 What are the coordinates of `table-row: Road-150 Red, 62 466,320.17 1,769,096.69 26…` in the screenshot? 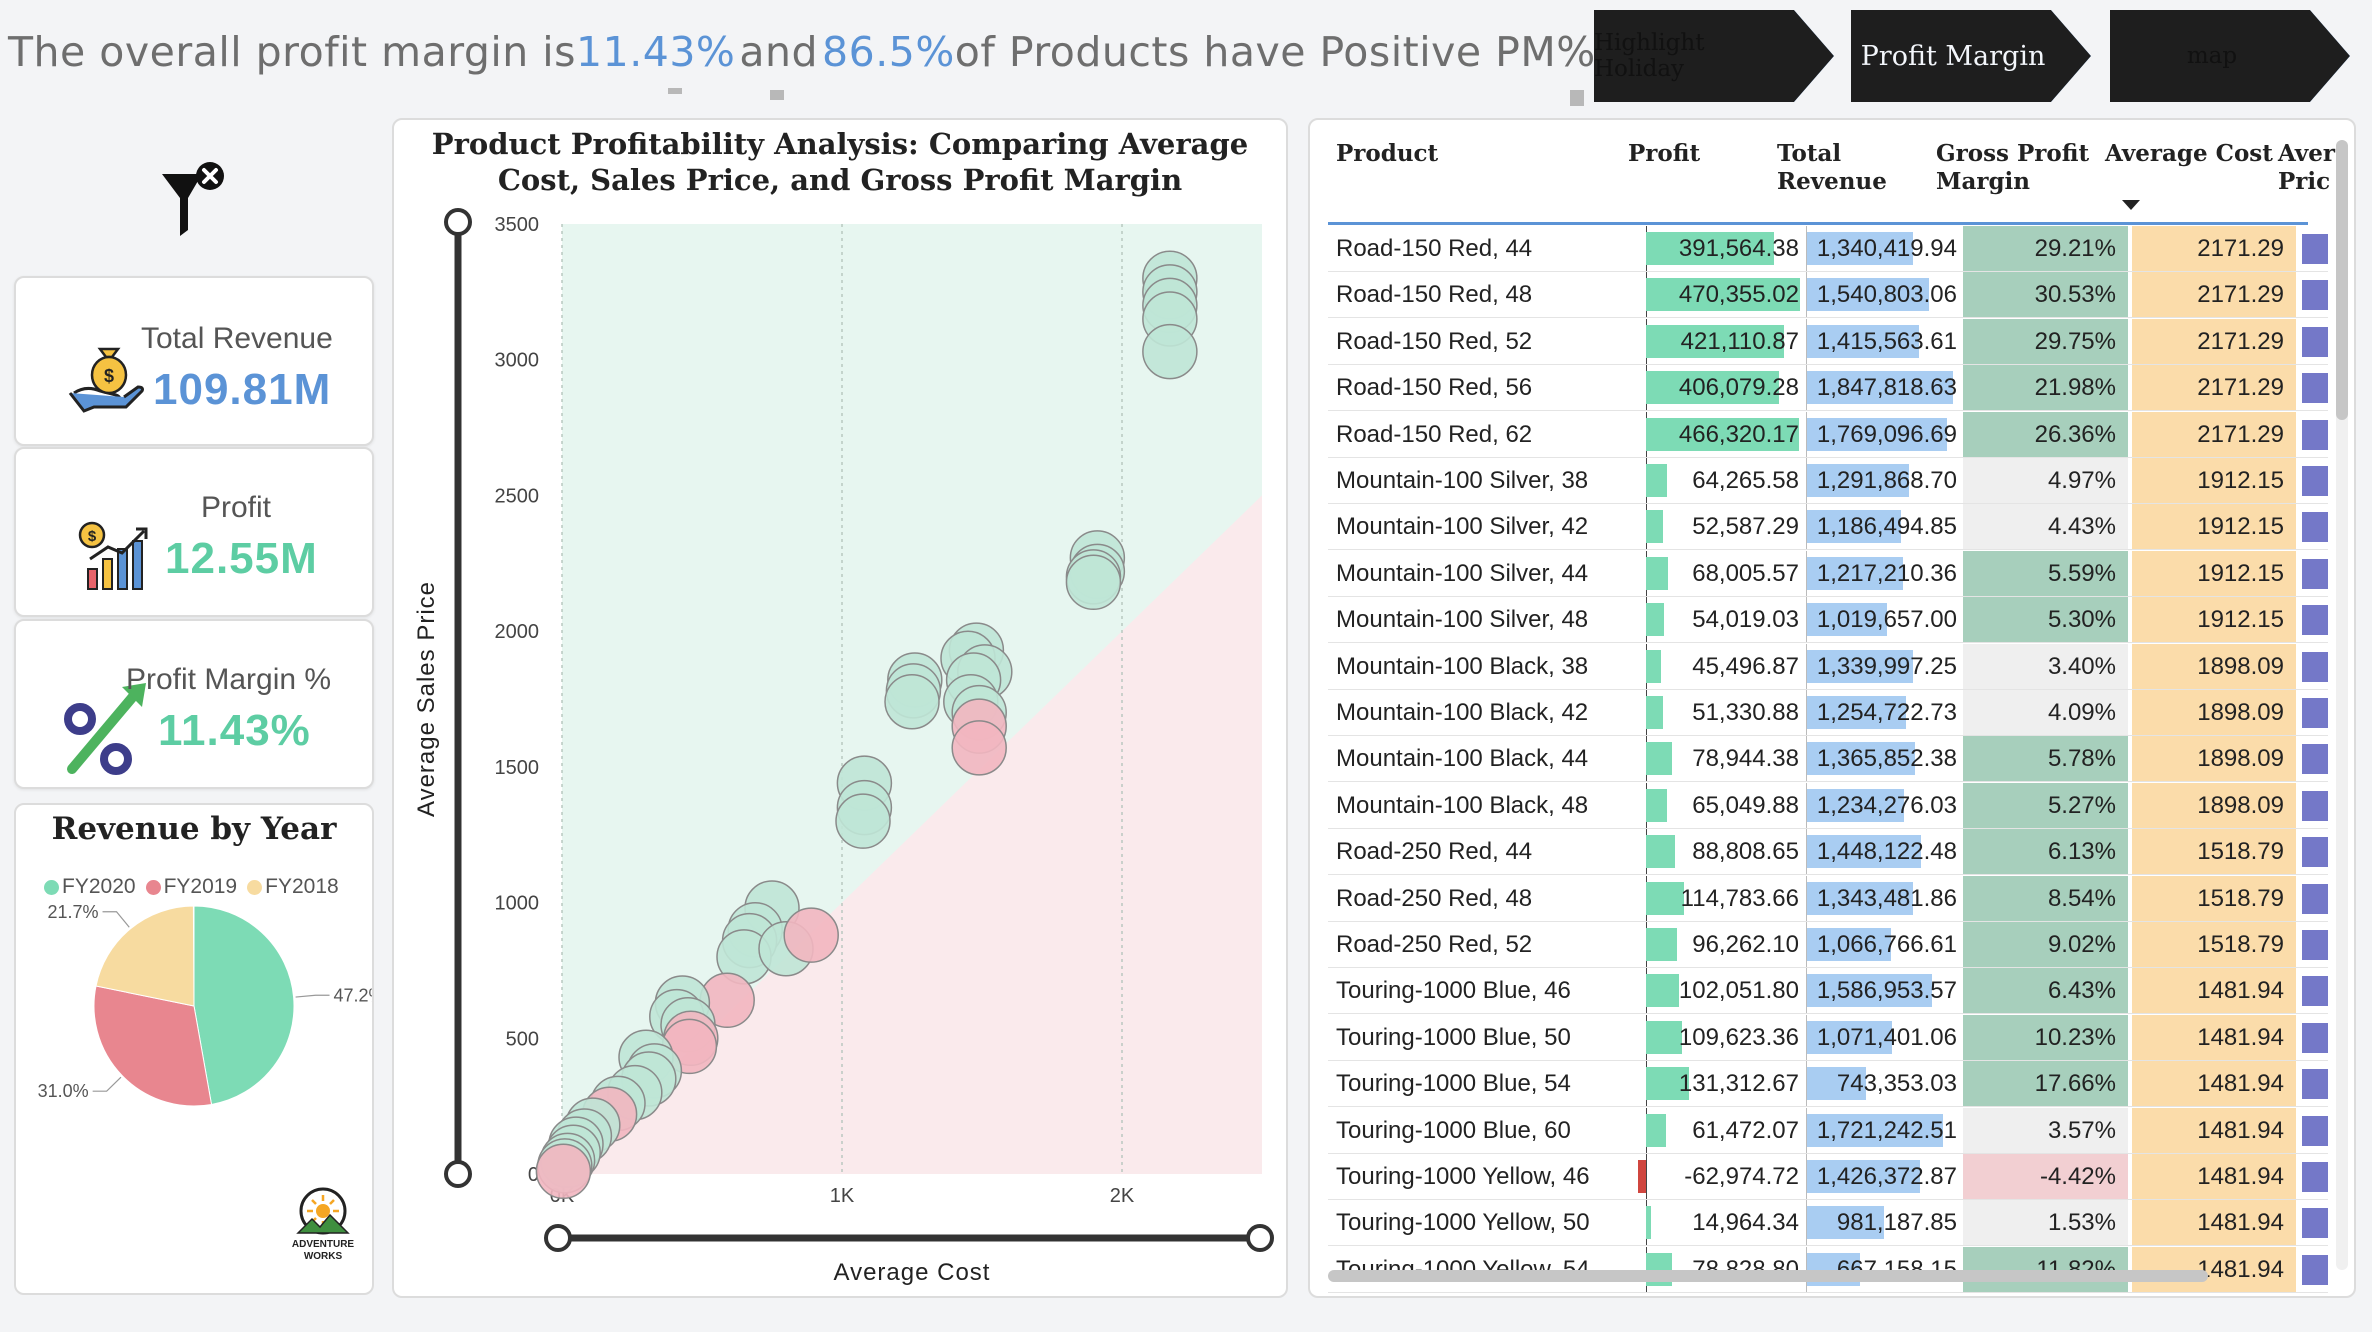 It's located at (1828, 434).